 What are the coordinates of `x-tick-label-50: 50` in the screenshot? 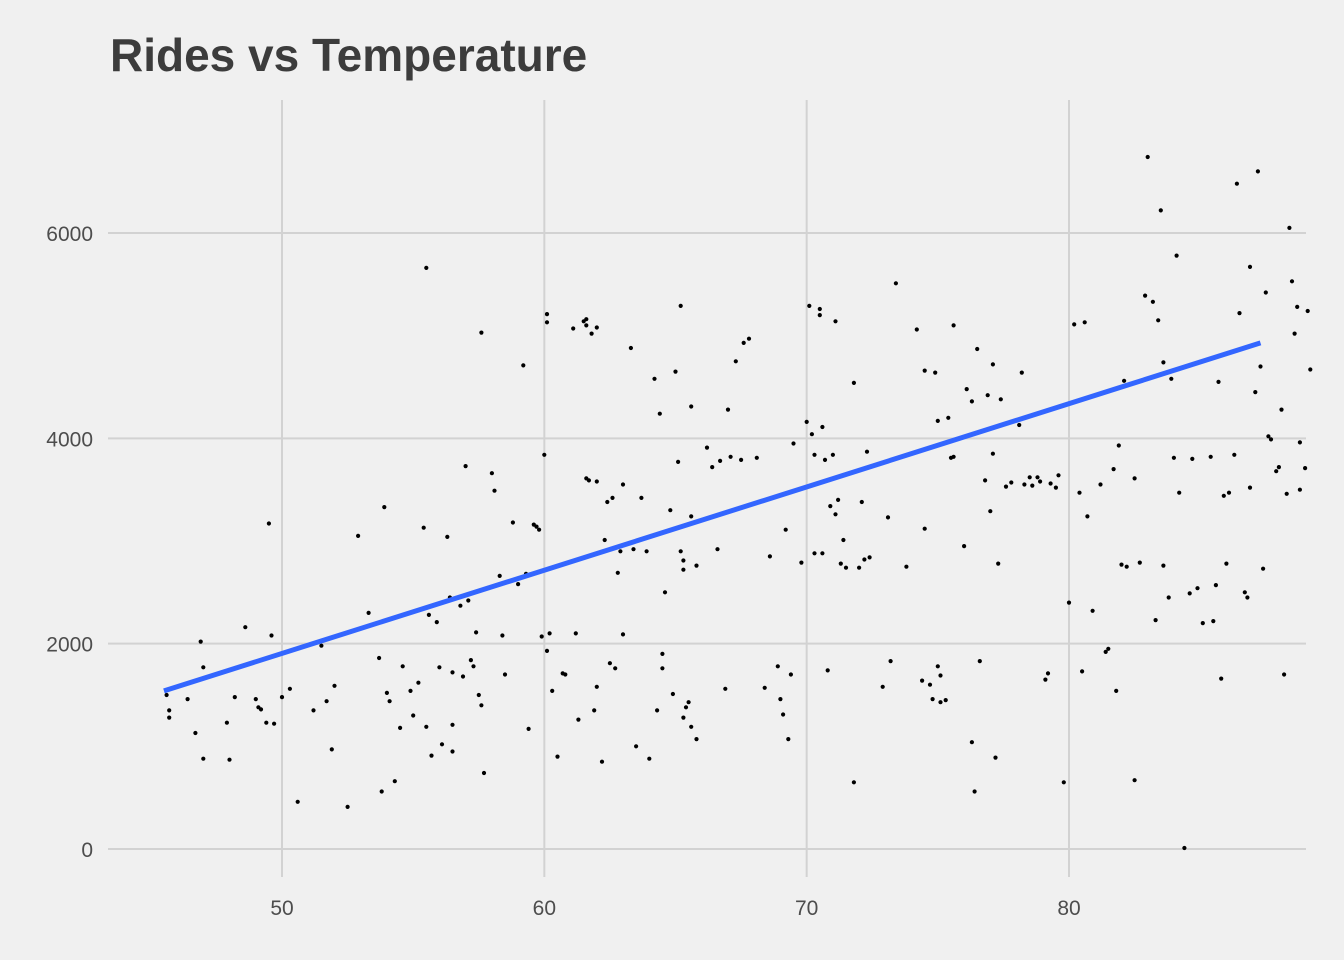 It's located at (281, 908).